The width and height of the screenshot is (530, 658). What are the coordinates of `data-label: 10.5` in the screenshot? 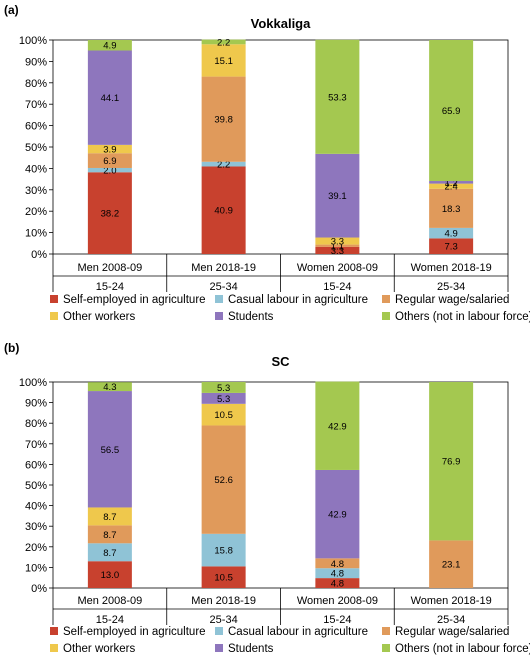 It's located at (223, 578).